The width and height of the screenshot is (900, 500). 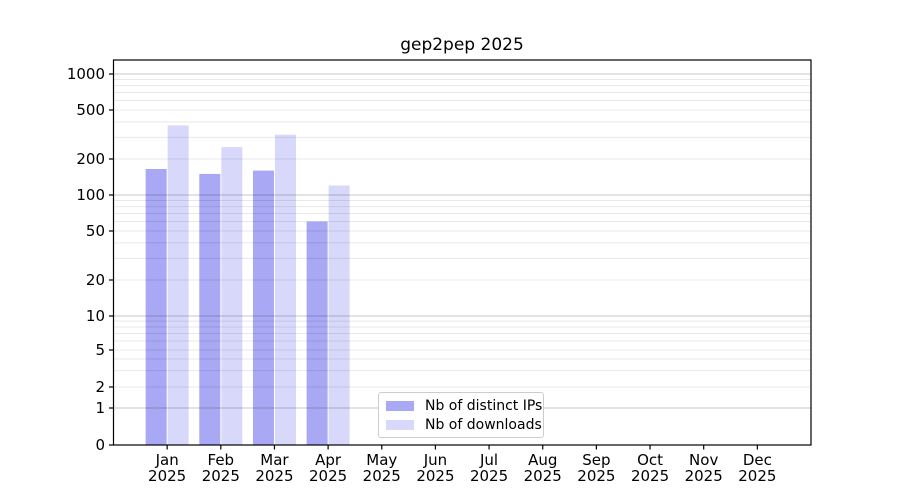 What do you see at coordinates (210, 309) in the screenshot?
I see `bar-distinct-ips-feb` at bounding box center [210, 309].